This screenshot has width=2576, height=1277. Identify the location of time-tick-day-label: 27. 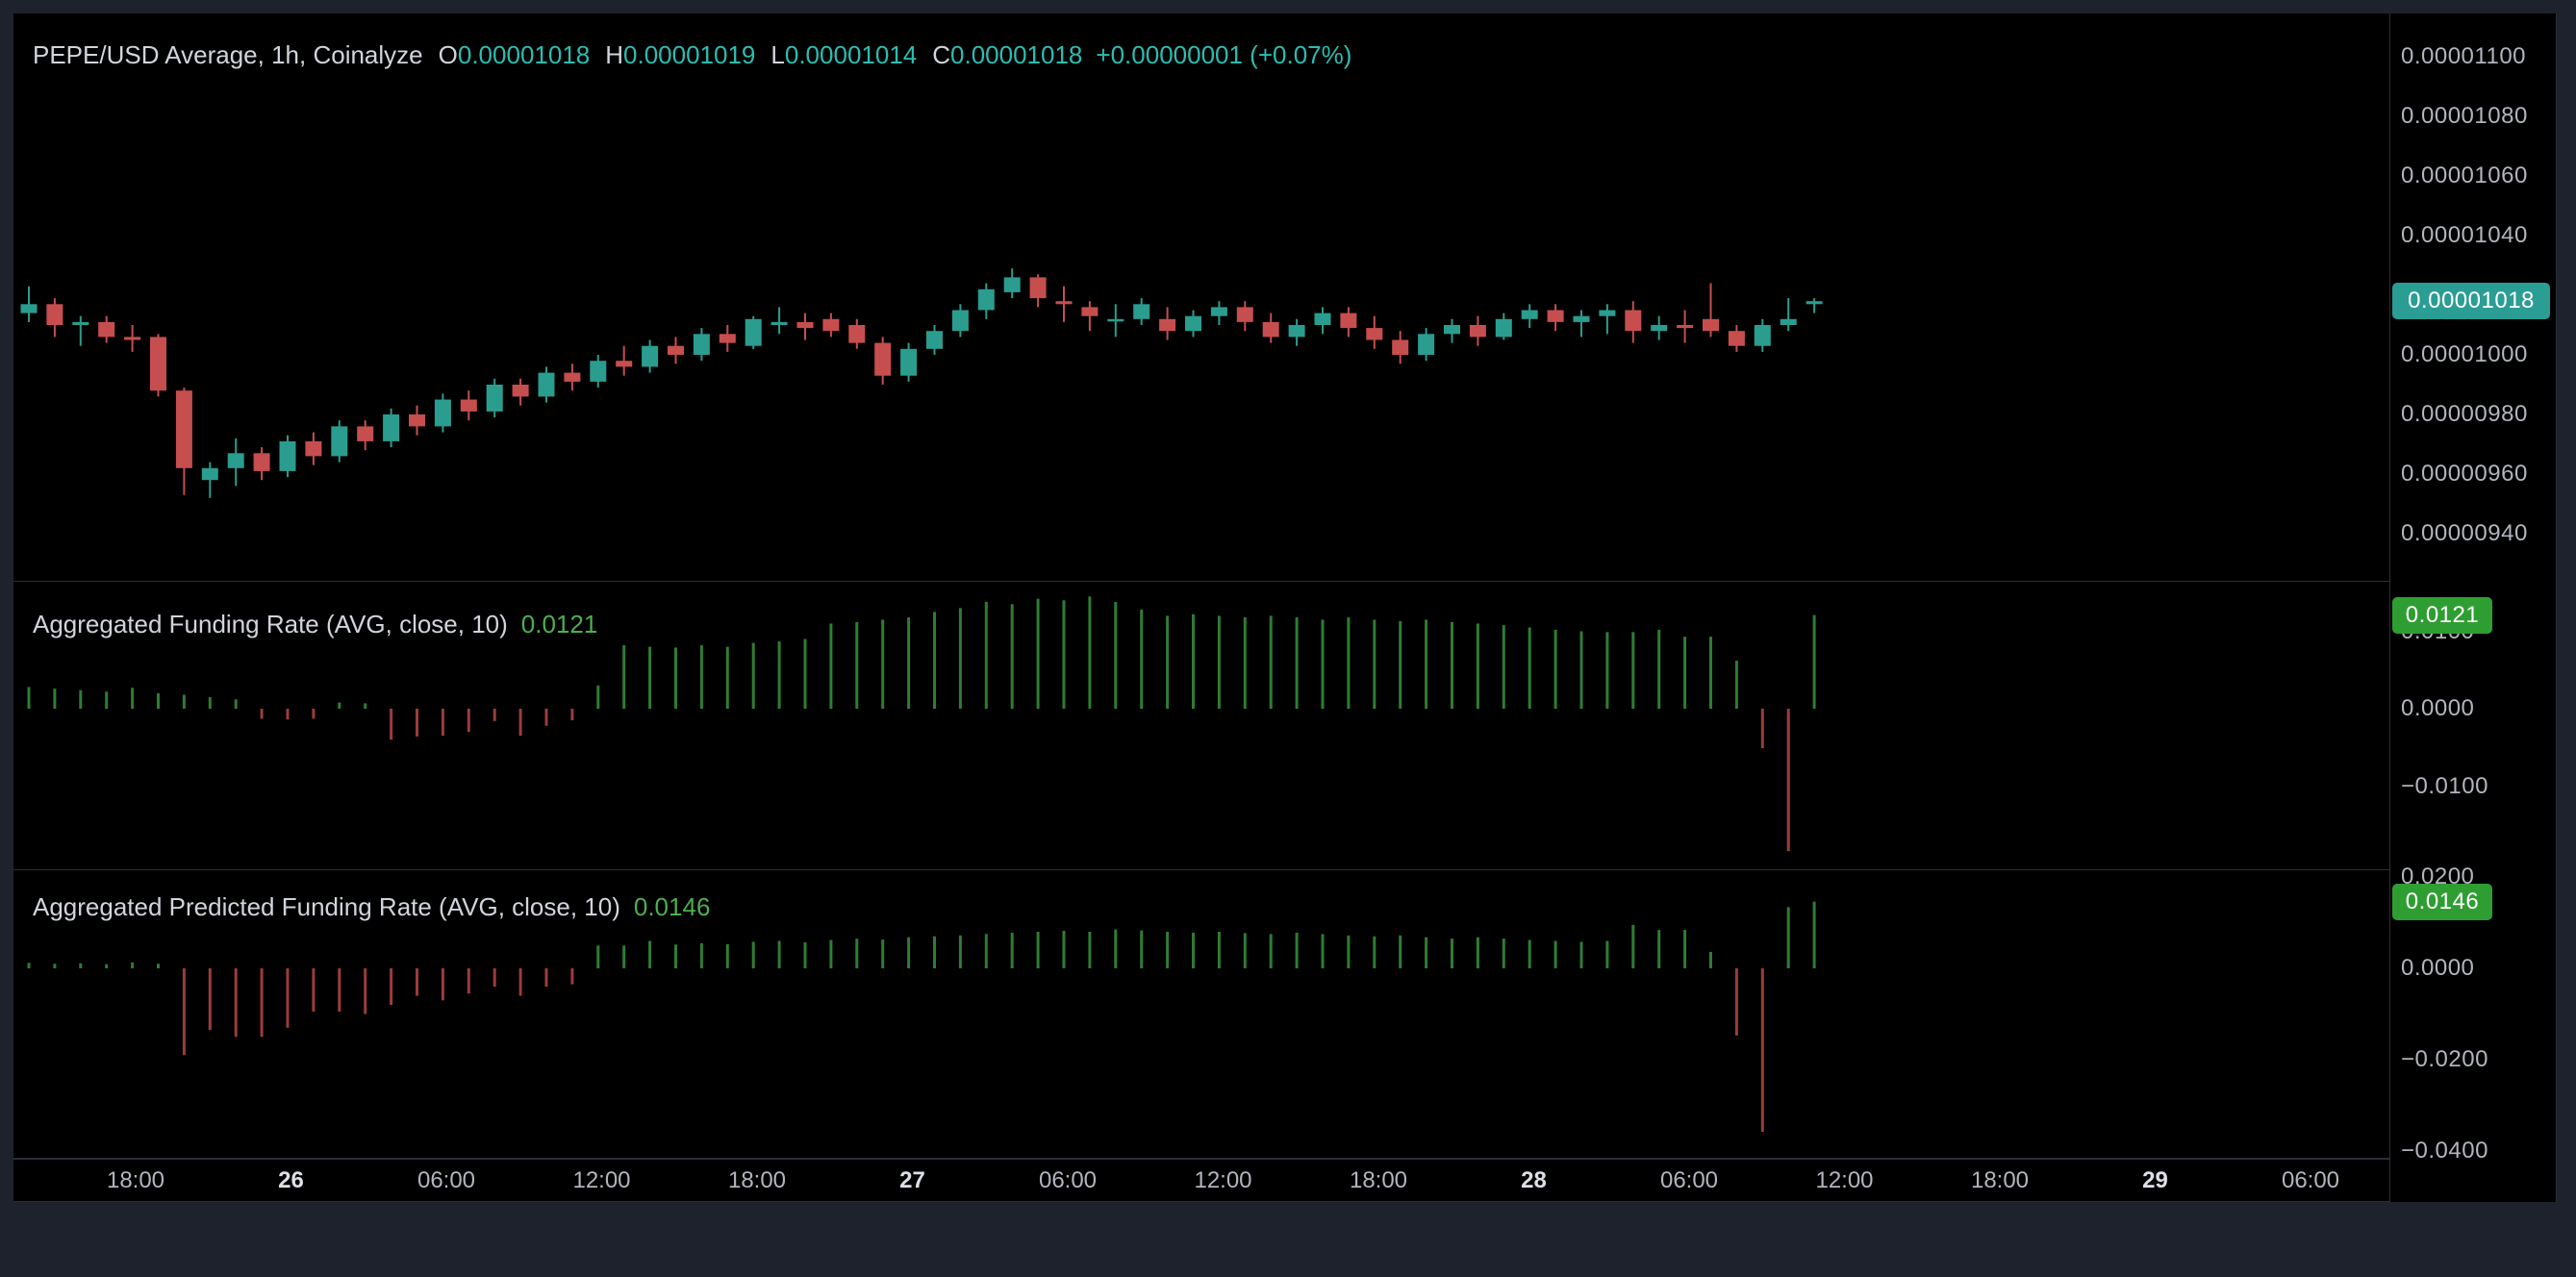
(912, 1179).